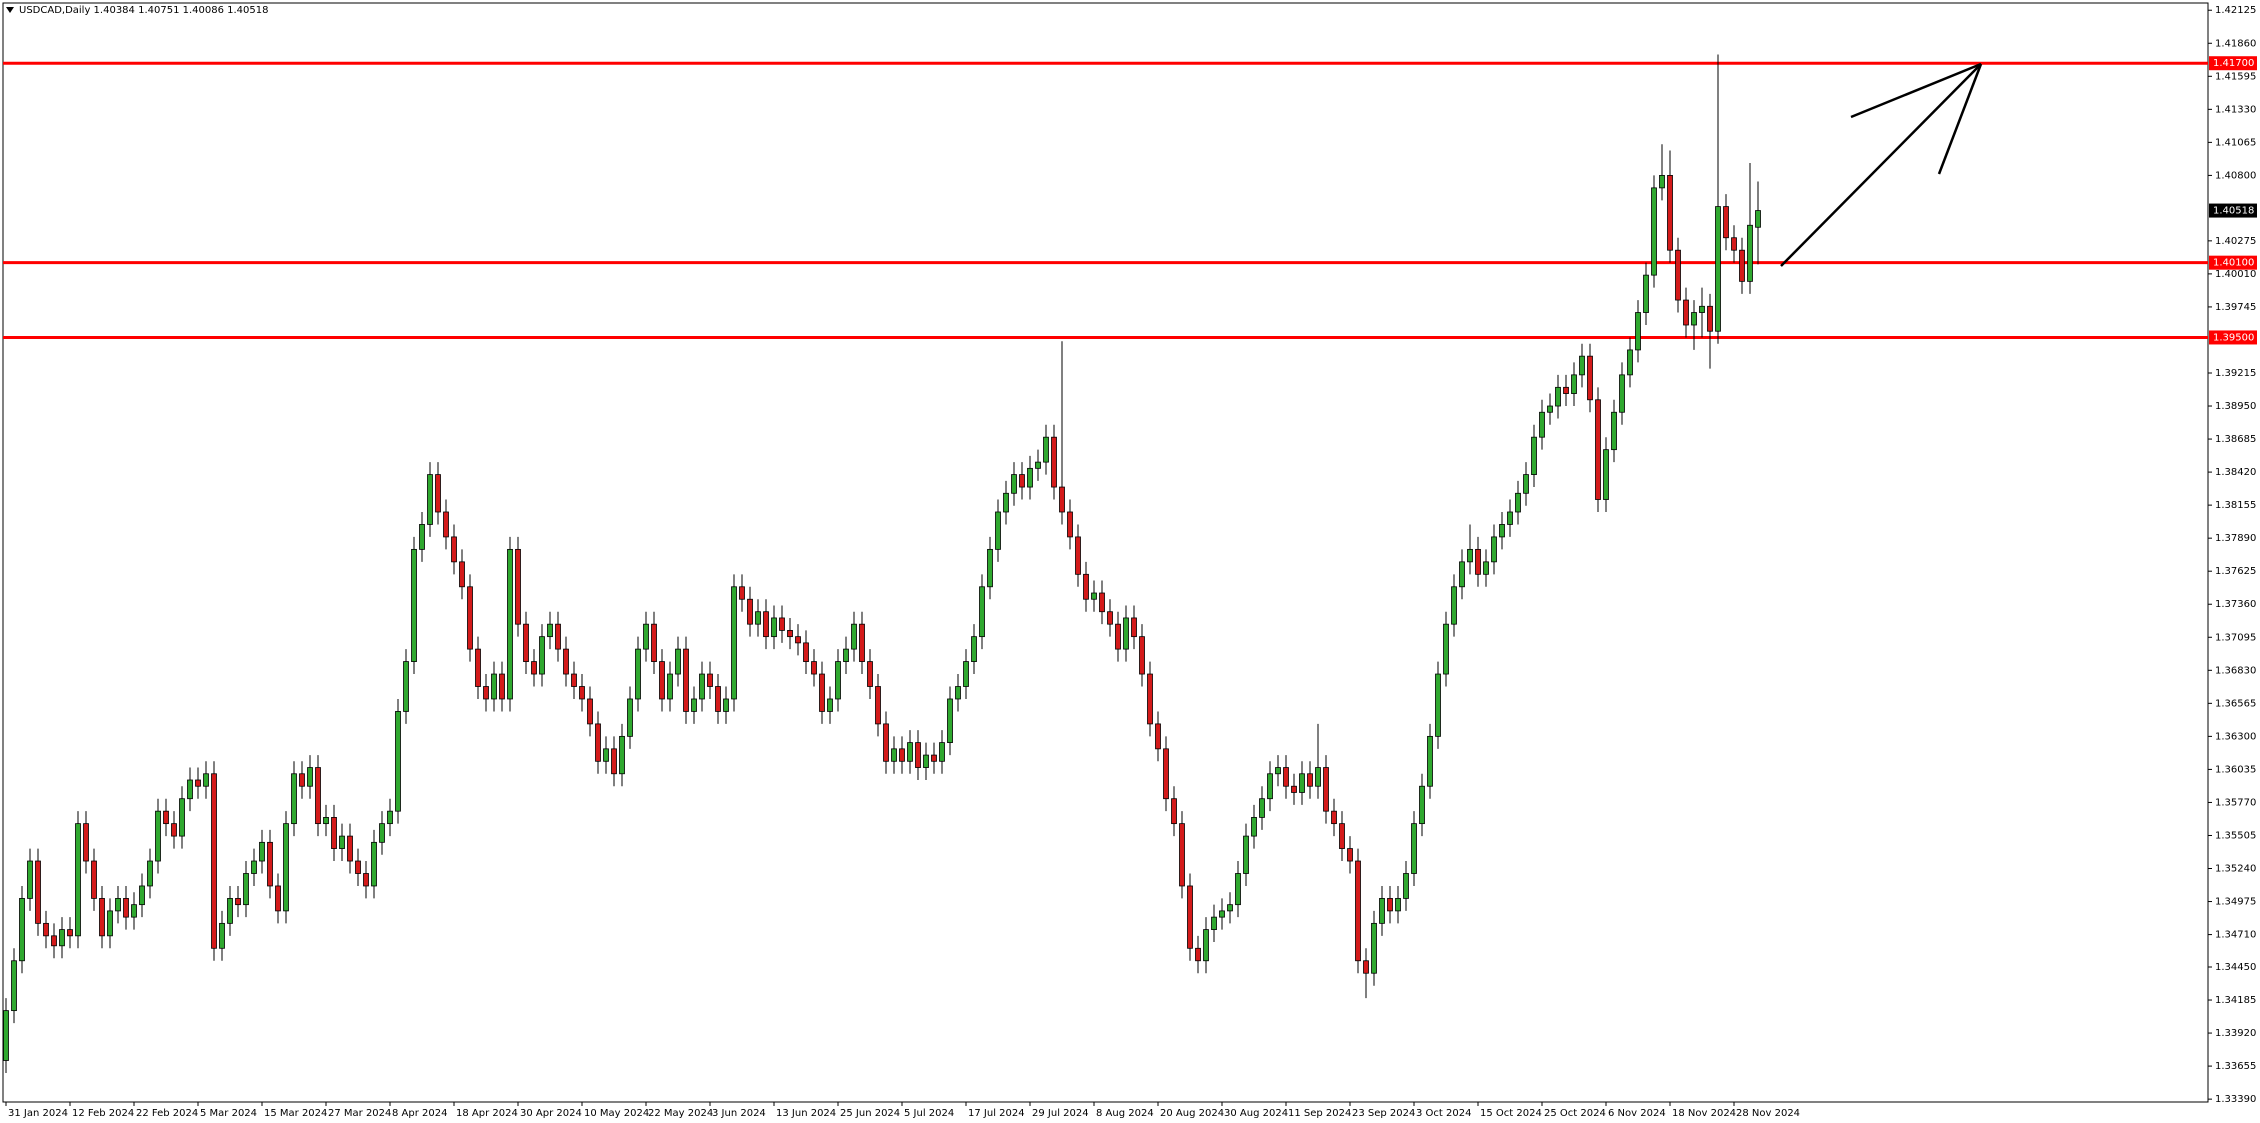 The height and width of the screenshot is (1123, 2260). Describe the element at coordinates (1192, 1113) in the screenshot. I see `x-tick-label: 20 Aug 2024` at that location.